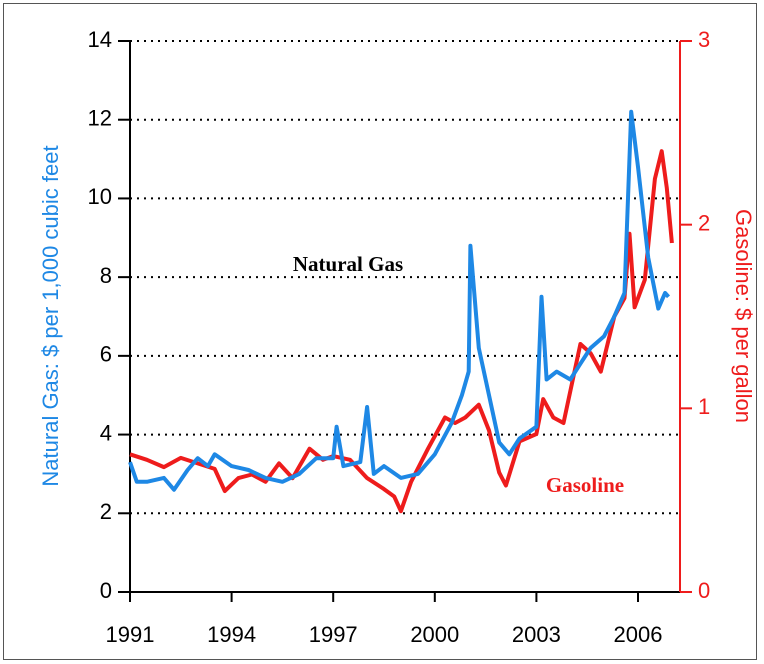  I want to click on y2-tick-label: 1, so click(704, 406).